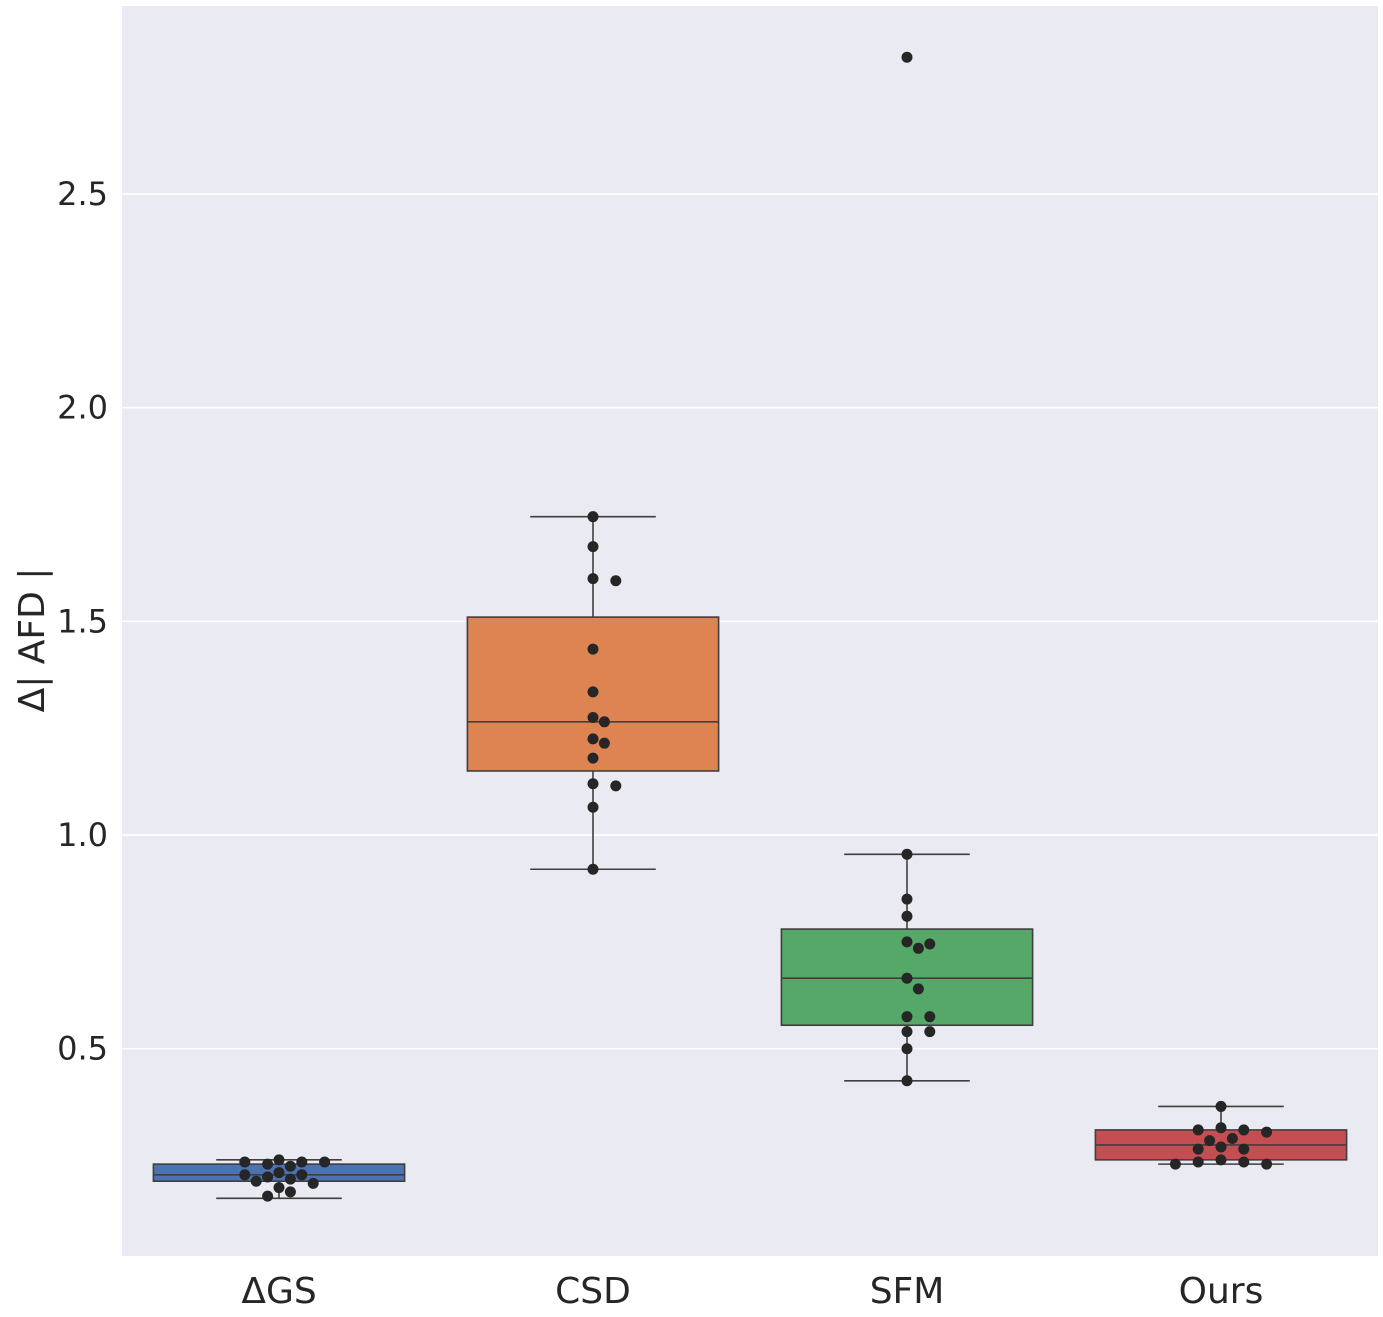  I want to click on y-tick-label: 1.5, so click(82, 621).